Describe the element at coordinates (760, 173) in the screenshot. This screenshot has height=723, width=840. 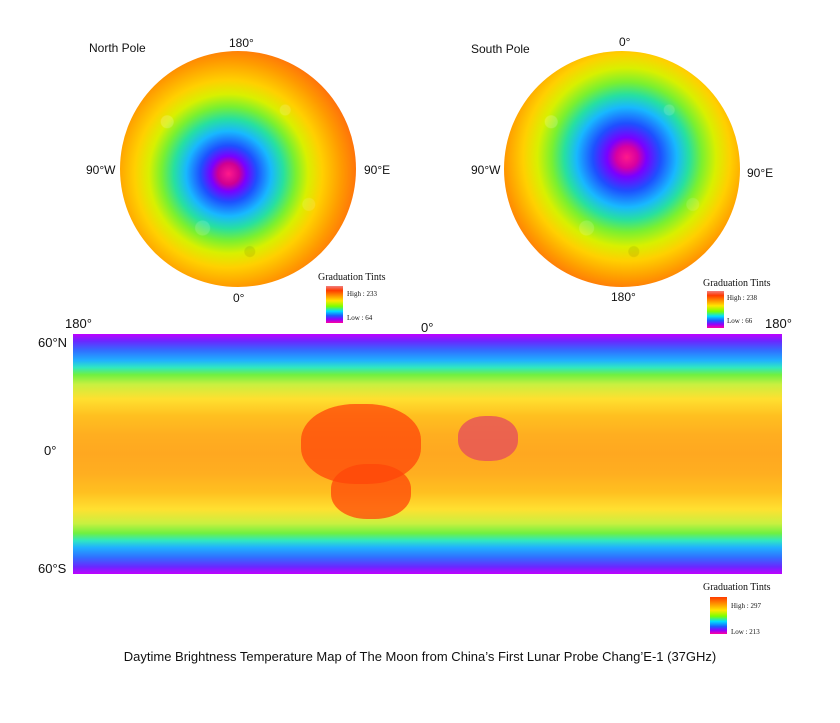
I see `south-pole-right-label: 90°E` at that location.